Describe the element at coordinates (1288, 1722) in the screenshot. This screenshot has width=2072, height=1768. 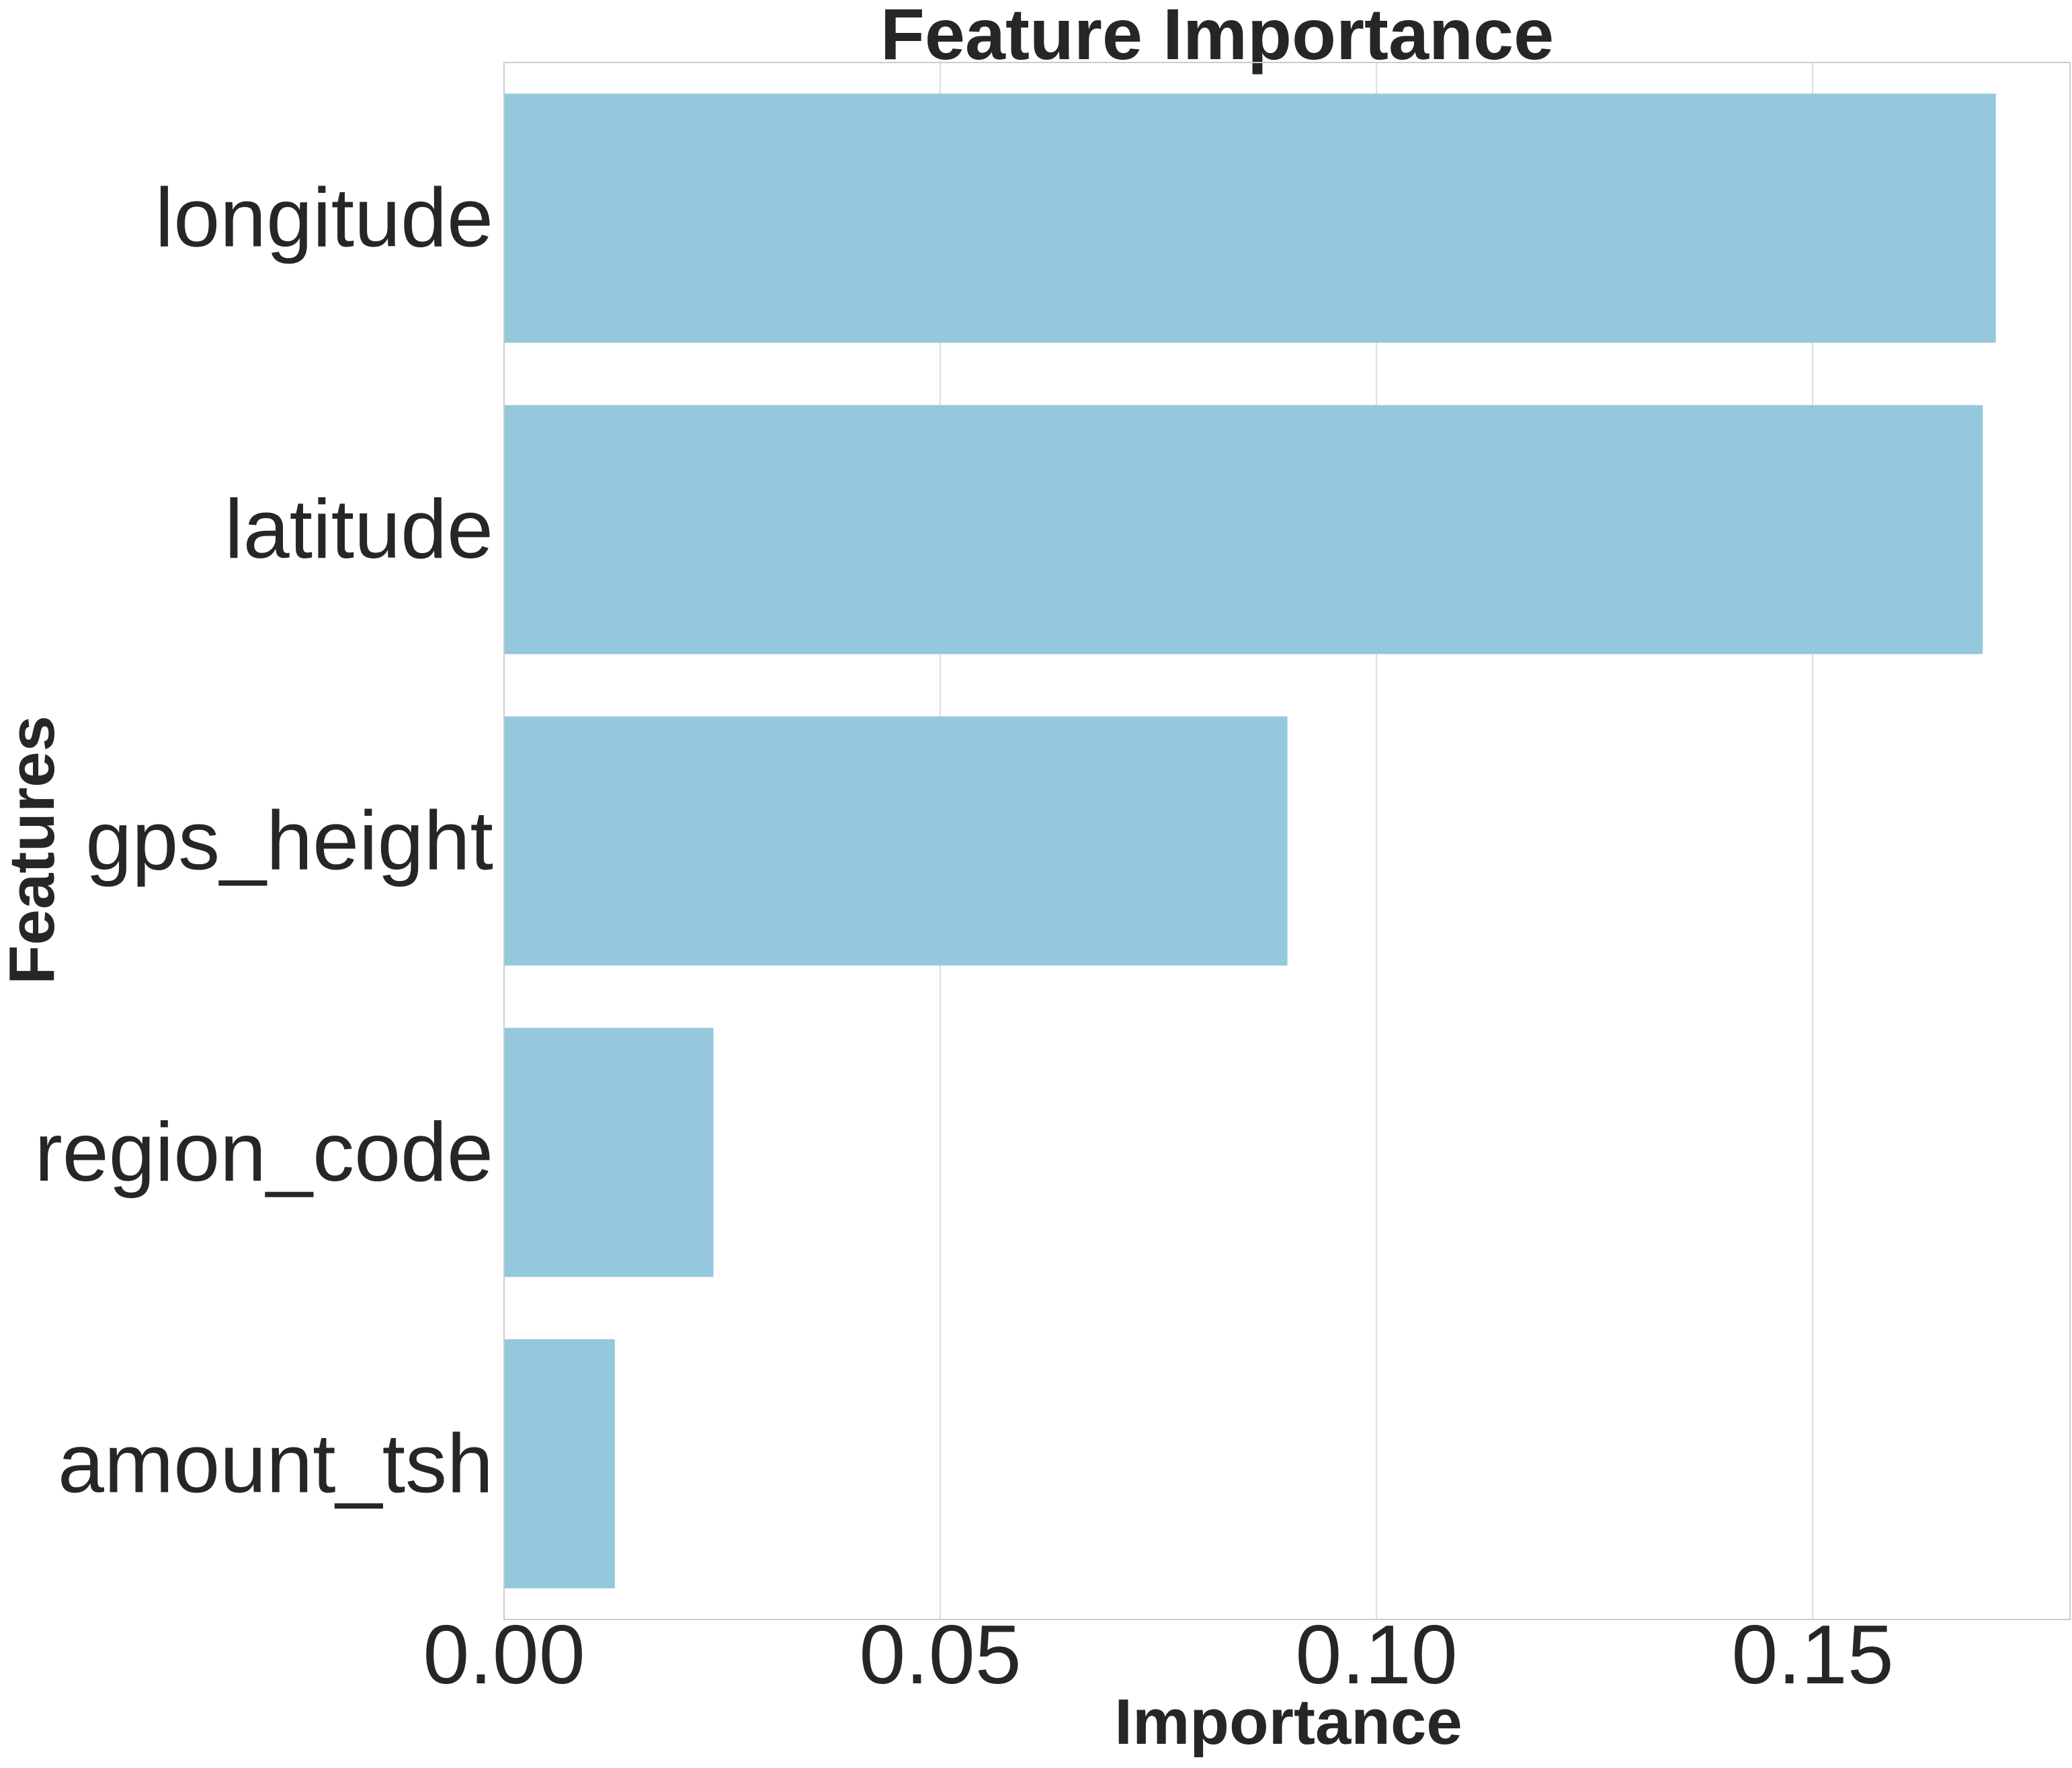
I see `x-axis-title: Importance` at that location.